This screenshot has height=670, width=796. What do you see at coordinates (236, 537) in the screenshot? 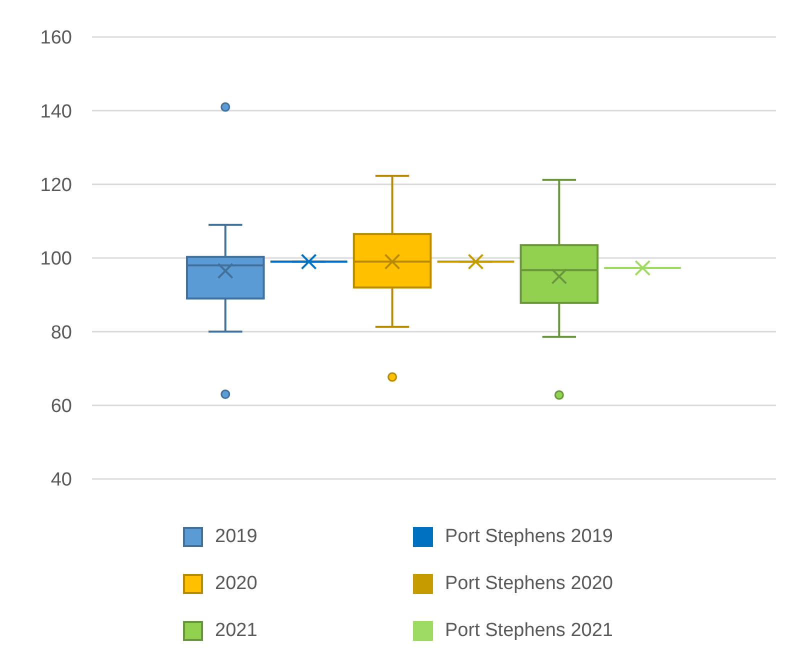
I see `legend-label: 2019` at bounding box center [236, 537].